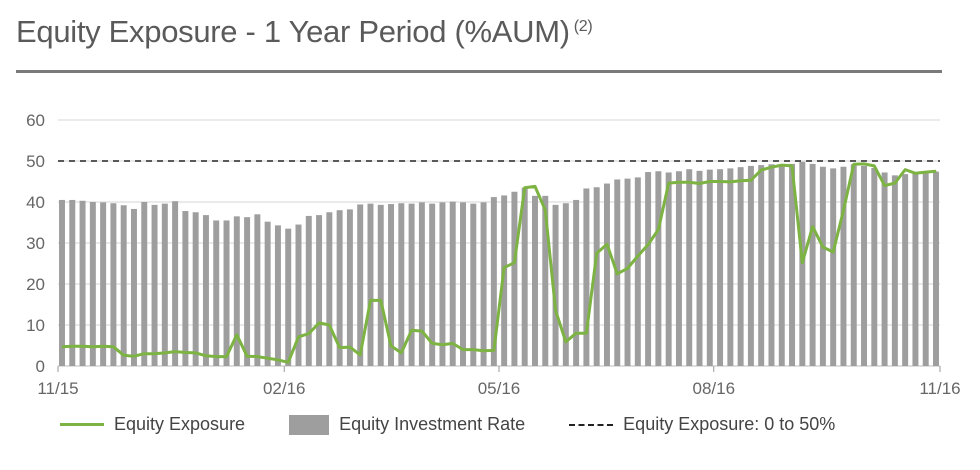 This screenshot has width=980, height=470. Describe the element at coordinates (57, 388) in the screenshot. I see `x-tick-label: 11/15` at that location.